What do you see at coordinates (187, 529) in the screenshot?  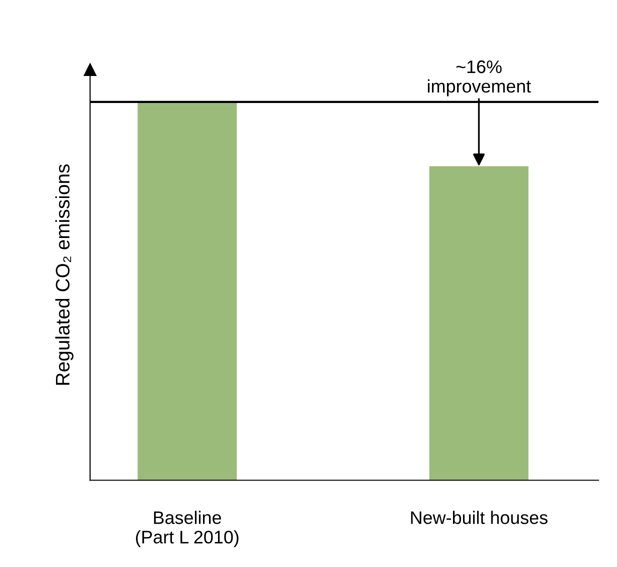 I see `x-tick-label: Baseline (Part L 2010)` at bounding box center [187, 529].